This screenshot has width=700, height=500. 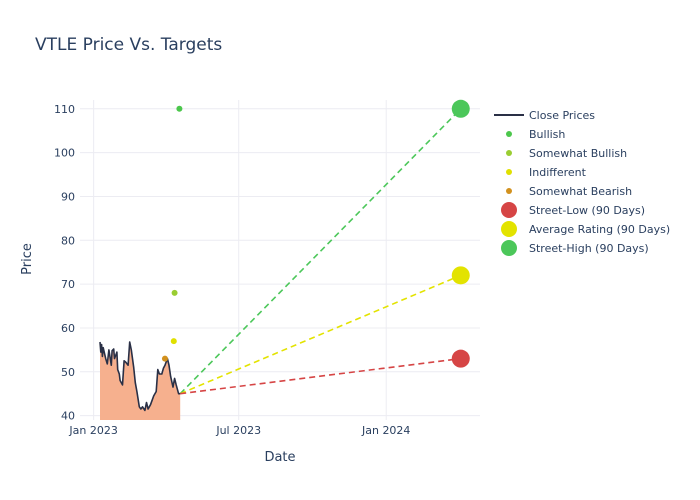 I want to click on somewhat-bullish-rating-point, so click(x=174, y=292).